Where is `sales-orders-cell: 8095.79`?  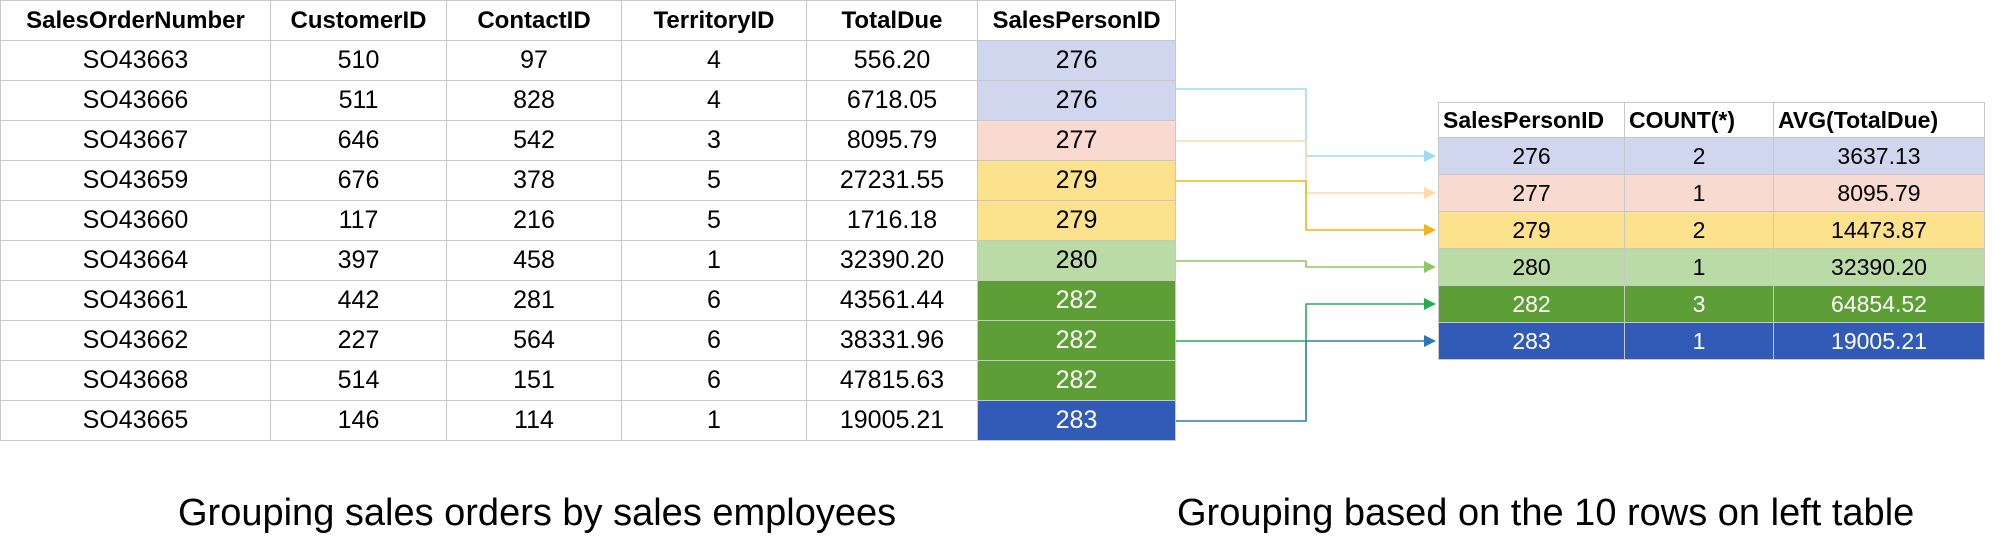 sales-orders-cell: 8095.79 is located at coordinates (892, 140).